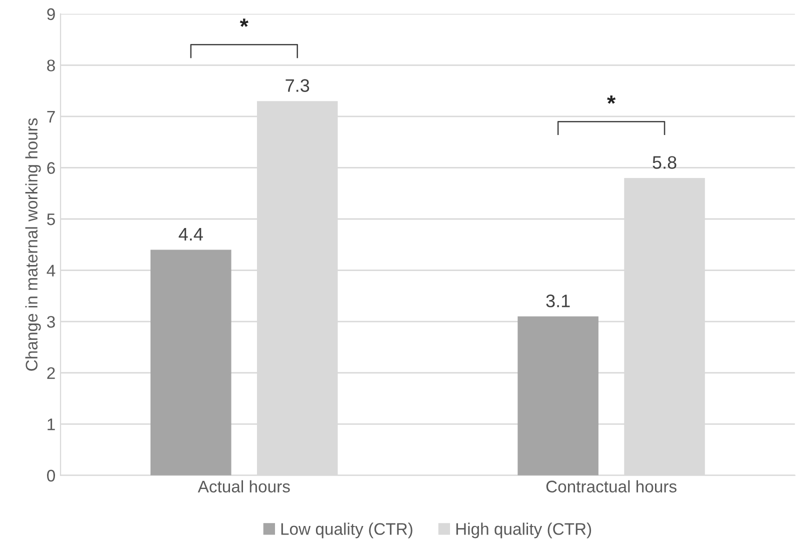  Describe the element at coordinates (558, 301) in the screenshot. I see `data-label: 3.1` at that location.